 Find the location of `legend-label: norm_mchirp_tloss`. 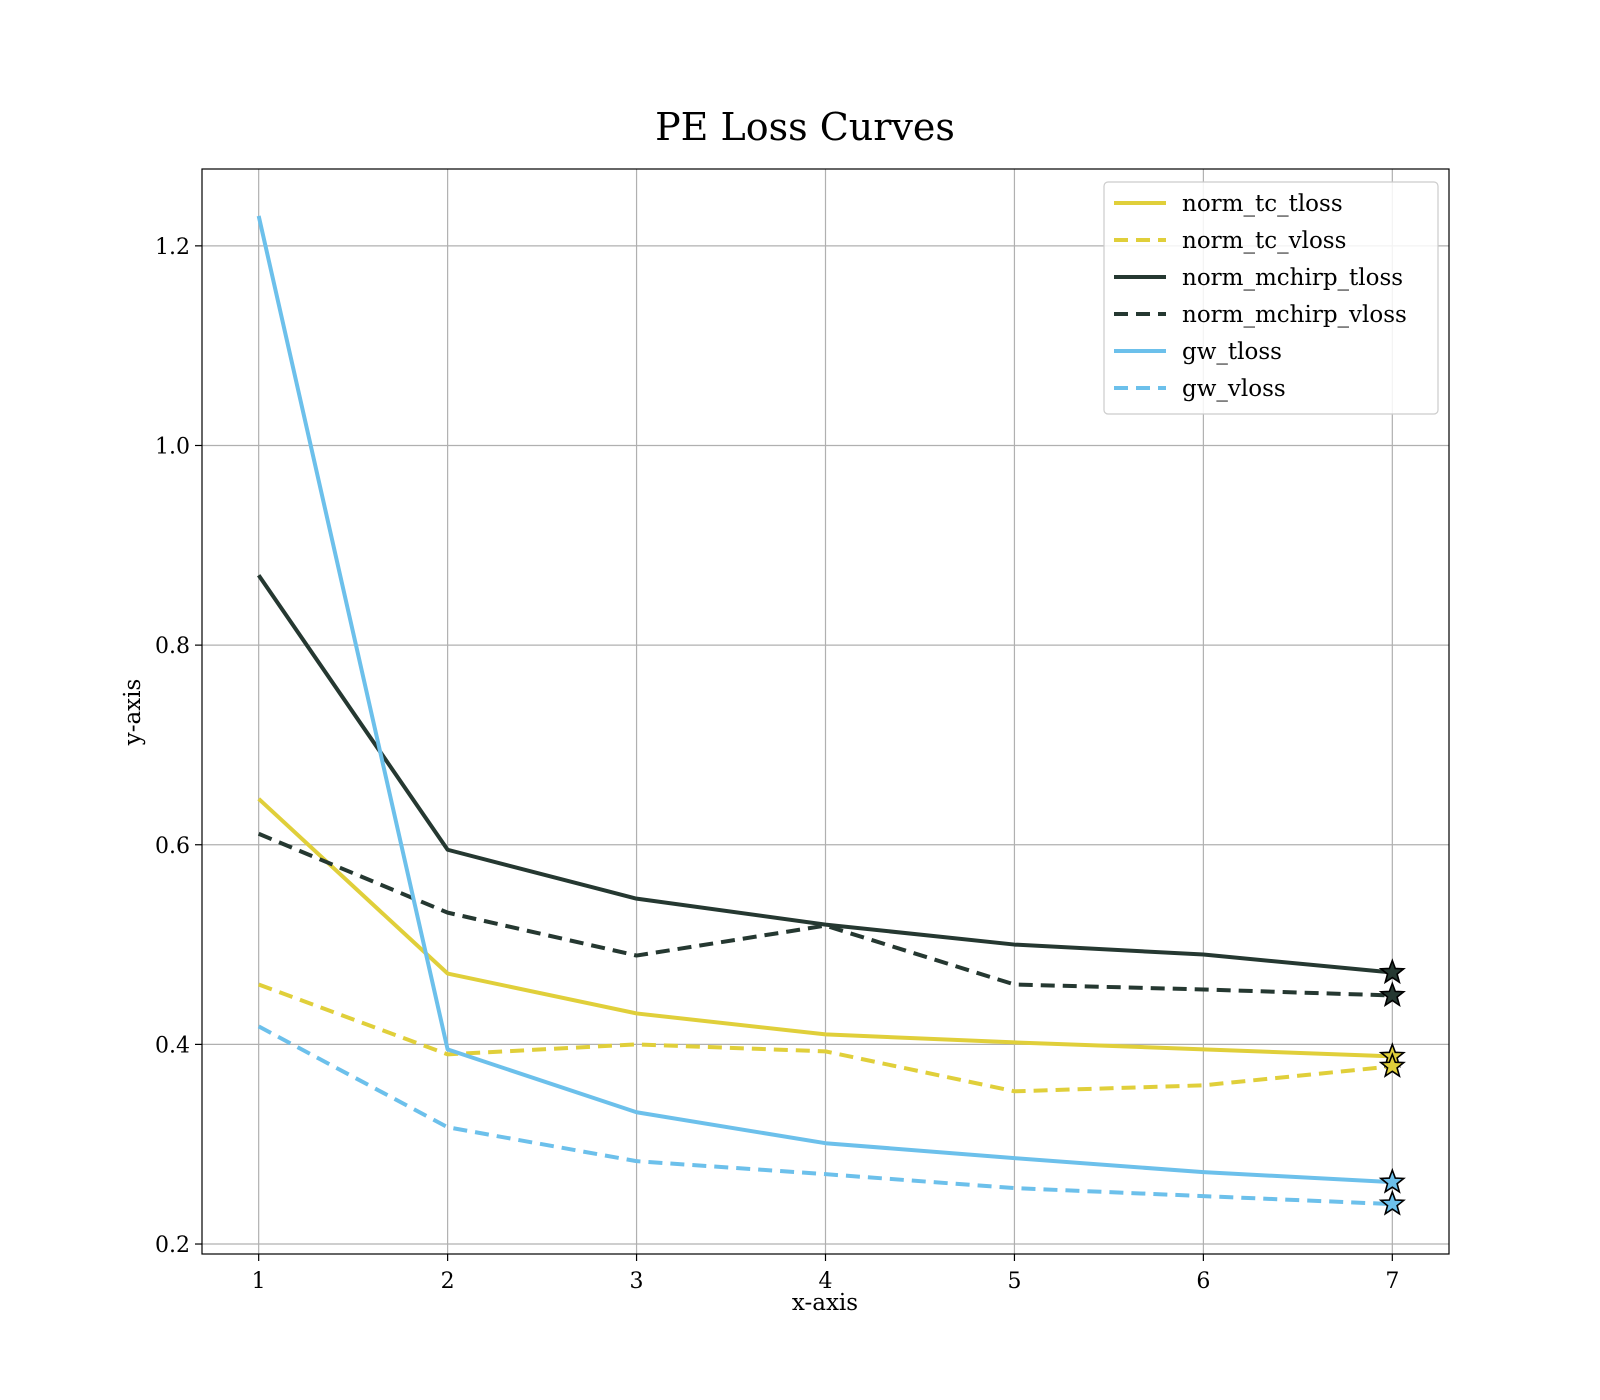

legend-label: norm_mchirp_tloss is located at coordinates (1292, 278).